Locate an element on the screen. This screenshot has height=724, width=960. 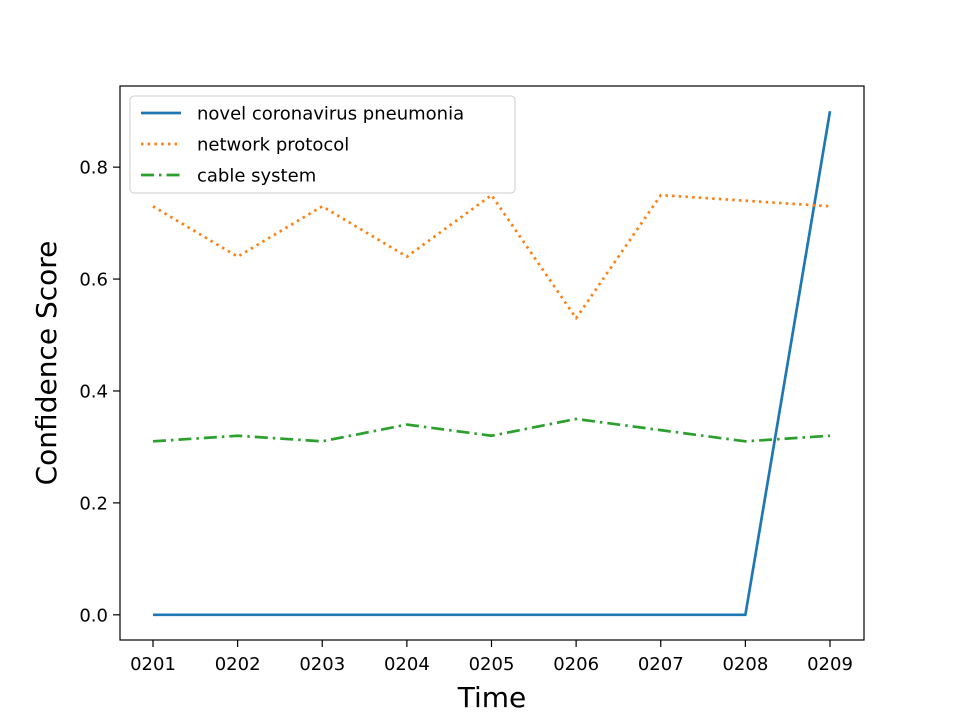
x-tick-label: 0206 is located at coordinates (576, 664).